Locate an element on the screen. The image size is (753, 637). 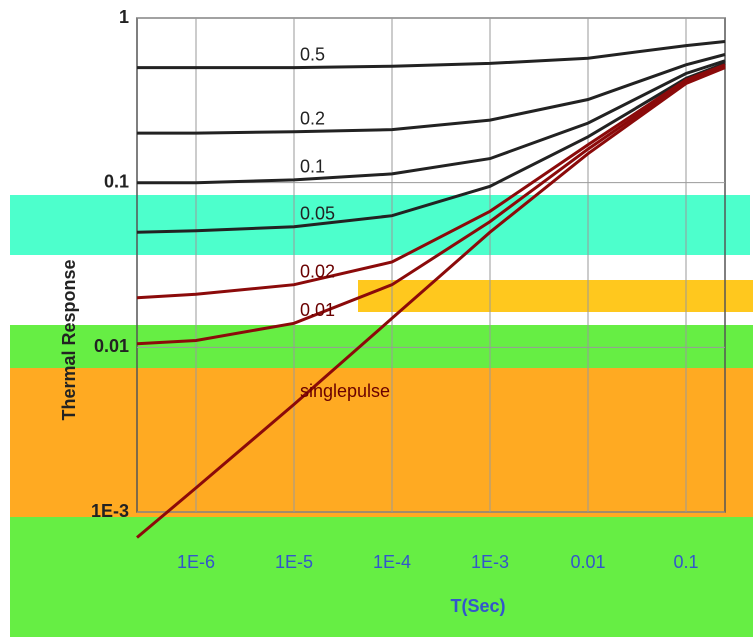
y-tick-label: 0.01 is located at coordinates (111, 346).